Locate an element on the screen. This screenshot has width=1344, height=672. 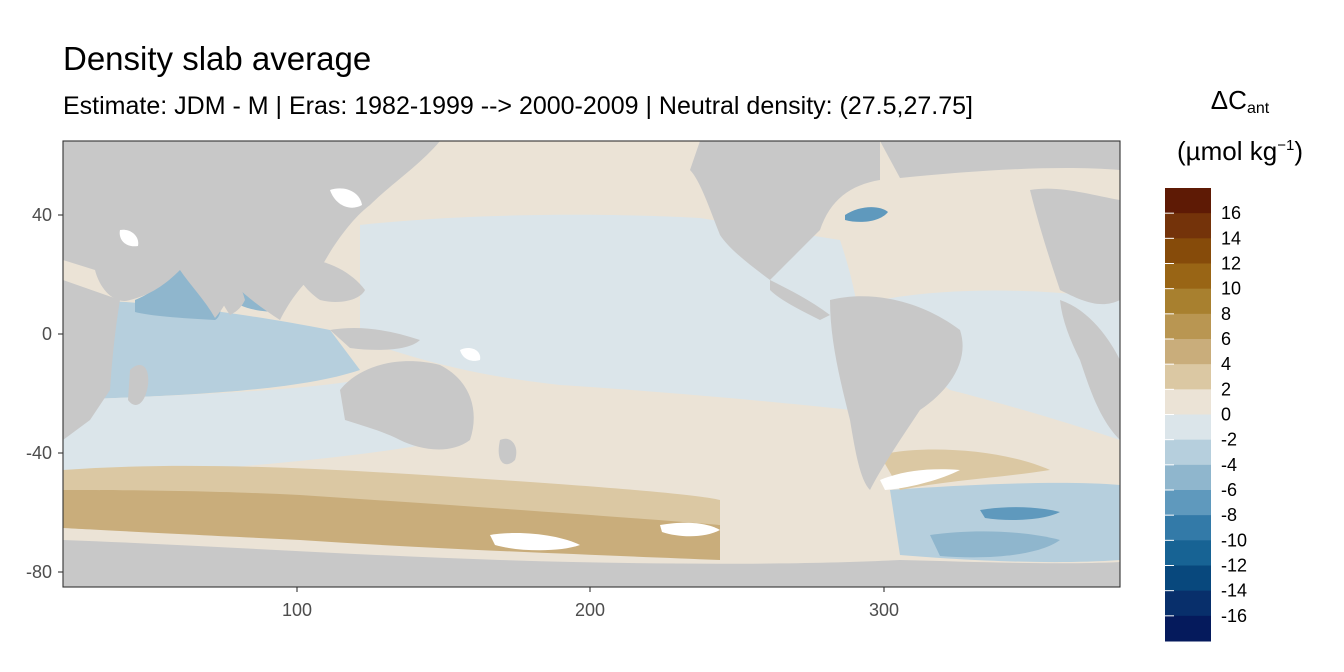
legend-label: -14 is located at coordinates (1234, 591).